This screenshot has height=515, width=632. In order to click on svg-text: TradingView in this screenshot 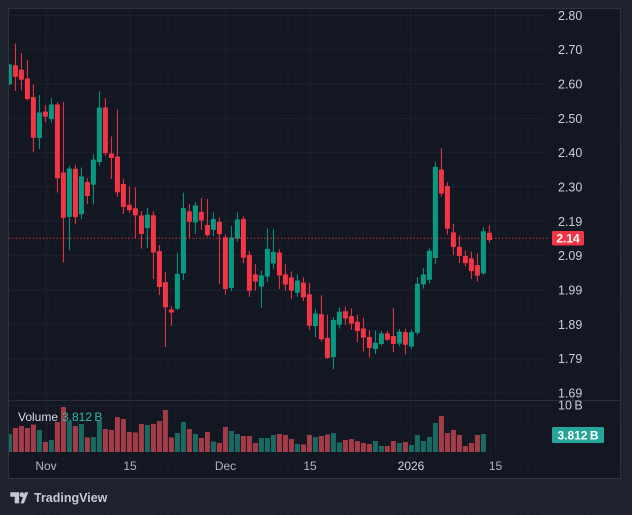, I will do `click(71, 498)`.